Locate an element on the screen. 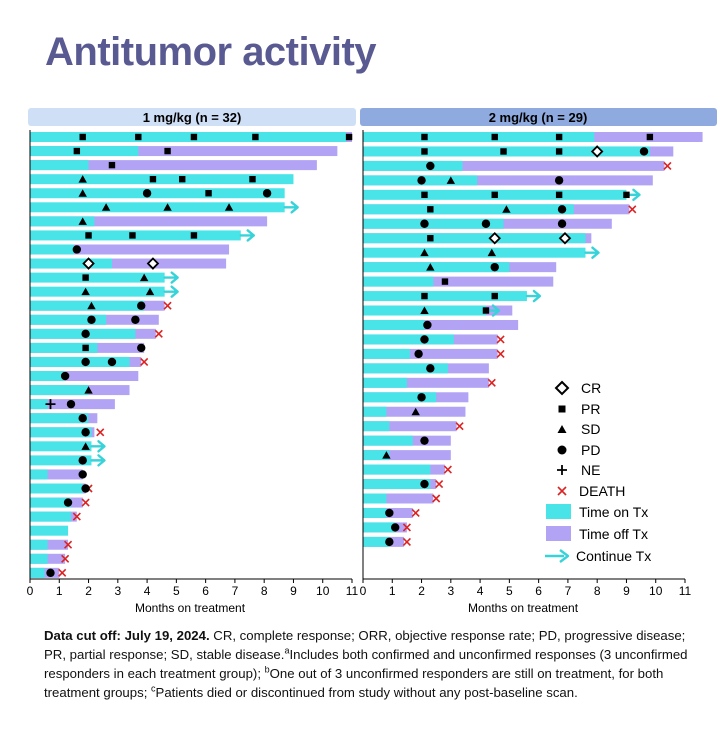  time-off-swatch-icon is located at coordinates (558, 533).